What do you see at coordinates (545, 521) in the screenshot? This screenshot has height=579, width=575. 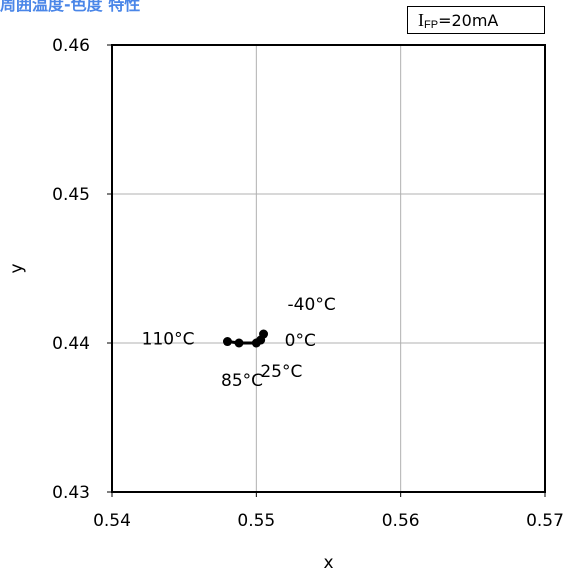 I see `x-tick-label: 0.57` at bounding box center [545, 521].